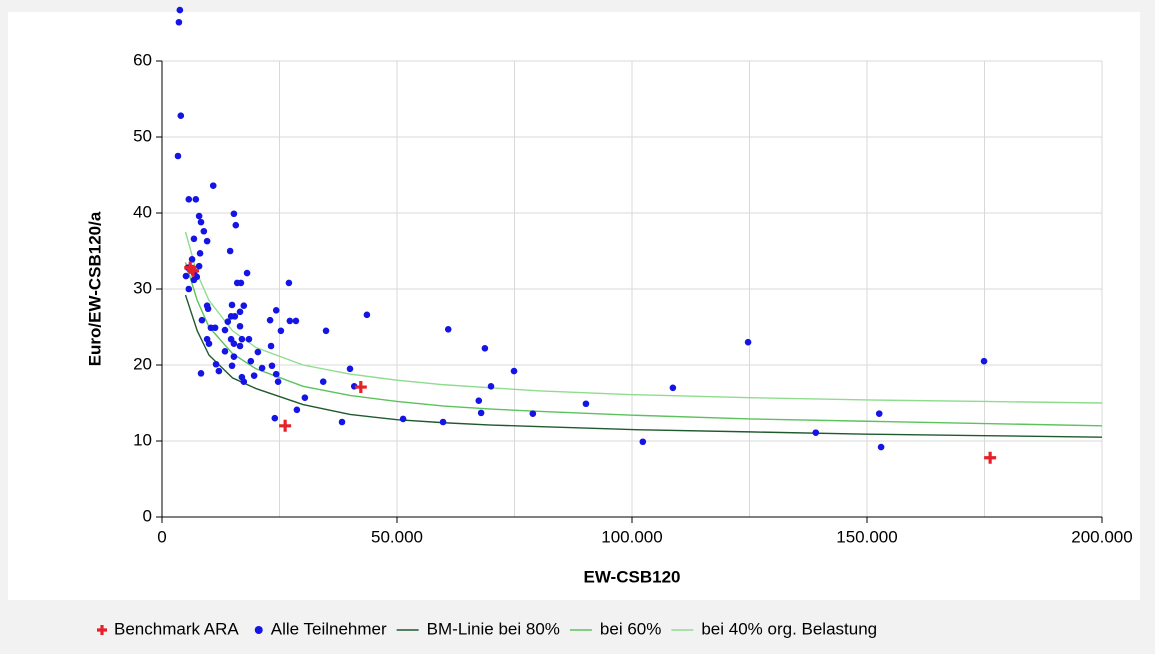 The height and width of the screenshot is (654, 1155). I want to click on y-tick-label: 60, so click(142, 59).